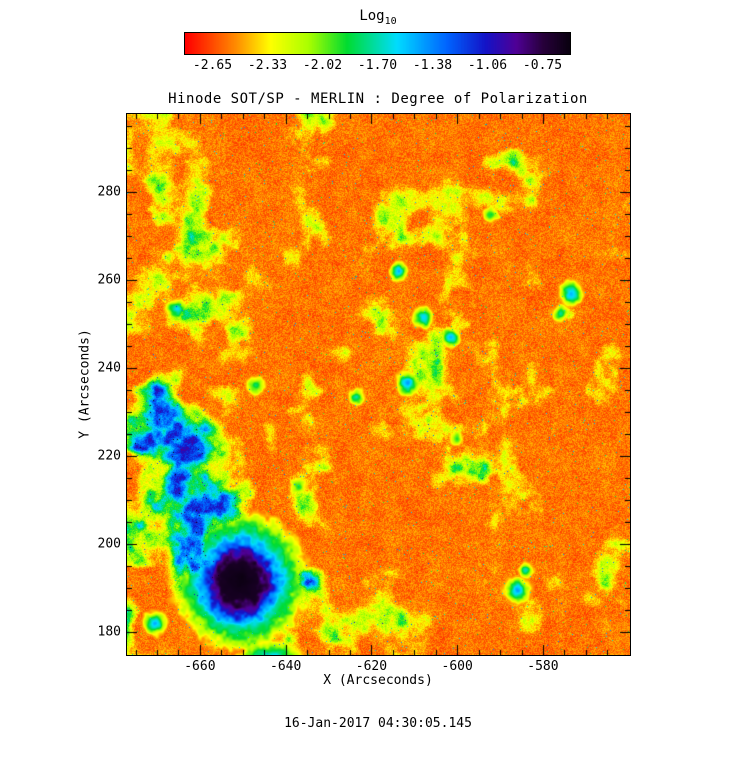  I want to click on colorbar-frame, so click(377, 43).